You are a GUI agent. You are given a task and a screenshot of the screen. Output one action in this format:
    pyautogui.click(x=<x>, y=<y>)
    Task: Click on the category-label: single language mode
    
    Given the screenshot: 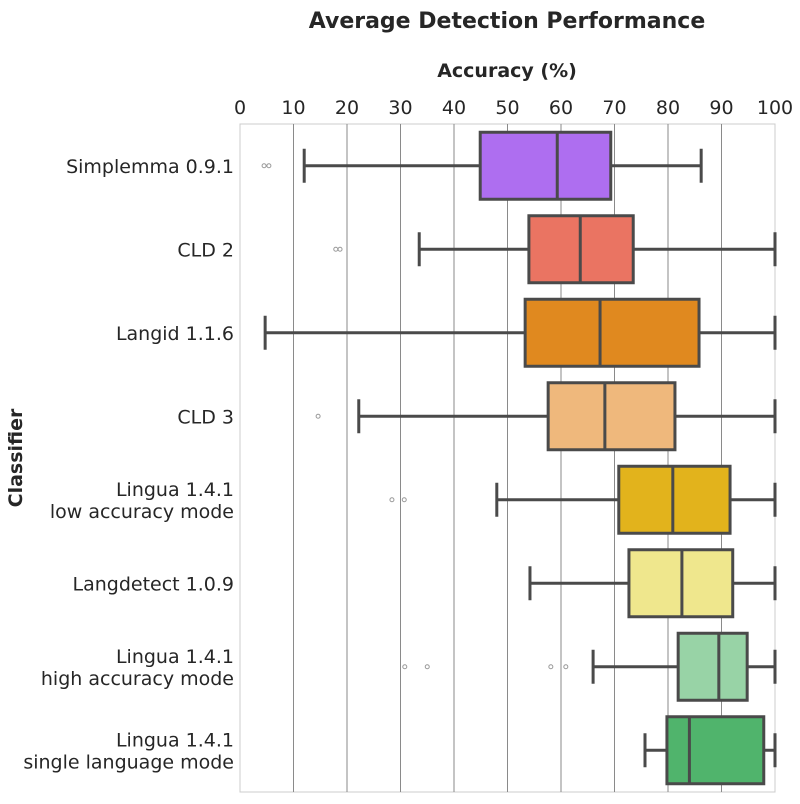 What is the action you would take?
    pyautogui.click(x=128, y=762)
    